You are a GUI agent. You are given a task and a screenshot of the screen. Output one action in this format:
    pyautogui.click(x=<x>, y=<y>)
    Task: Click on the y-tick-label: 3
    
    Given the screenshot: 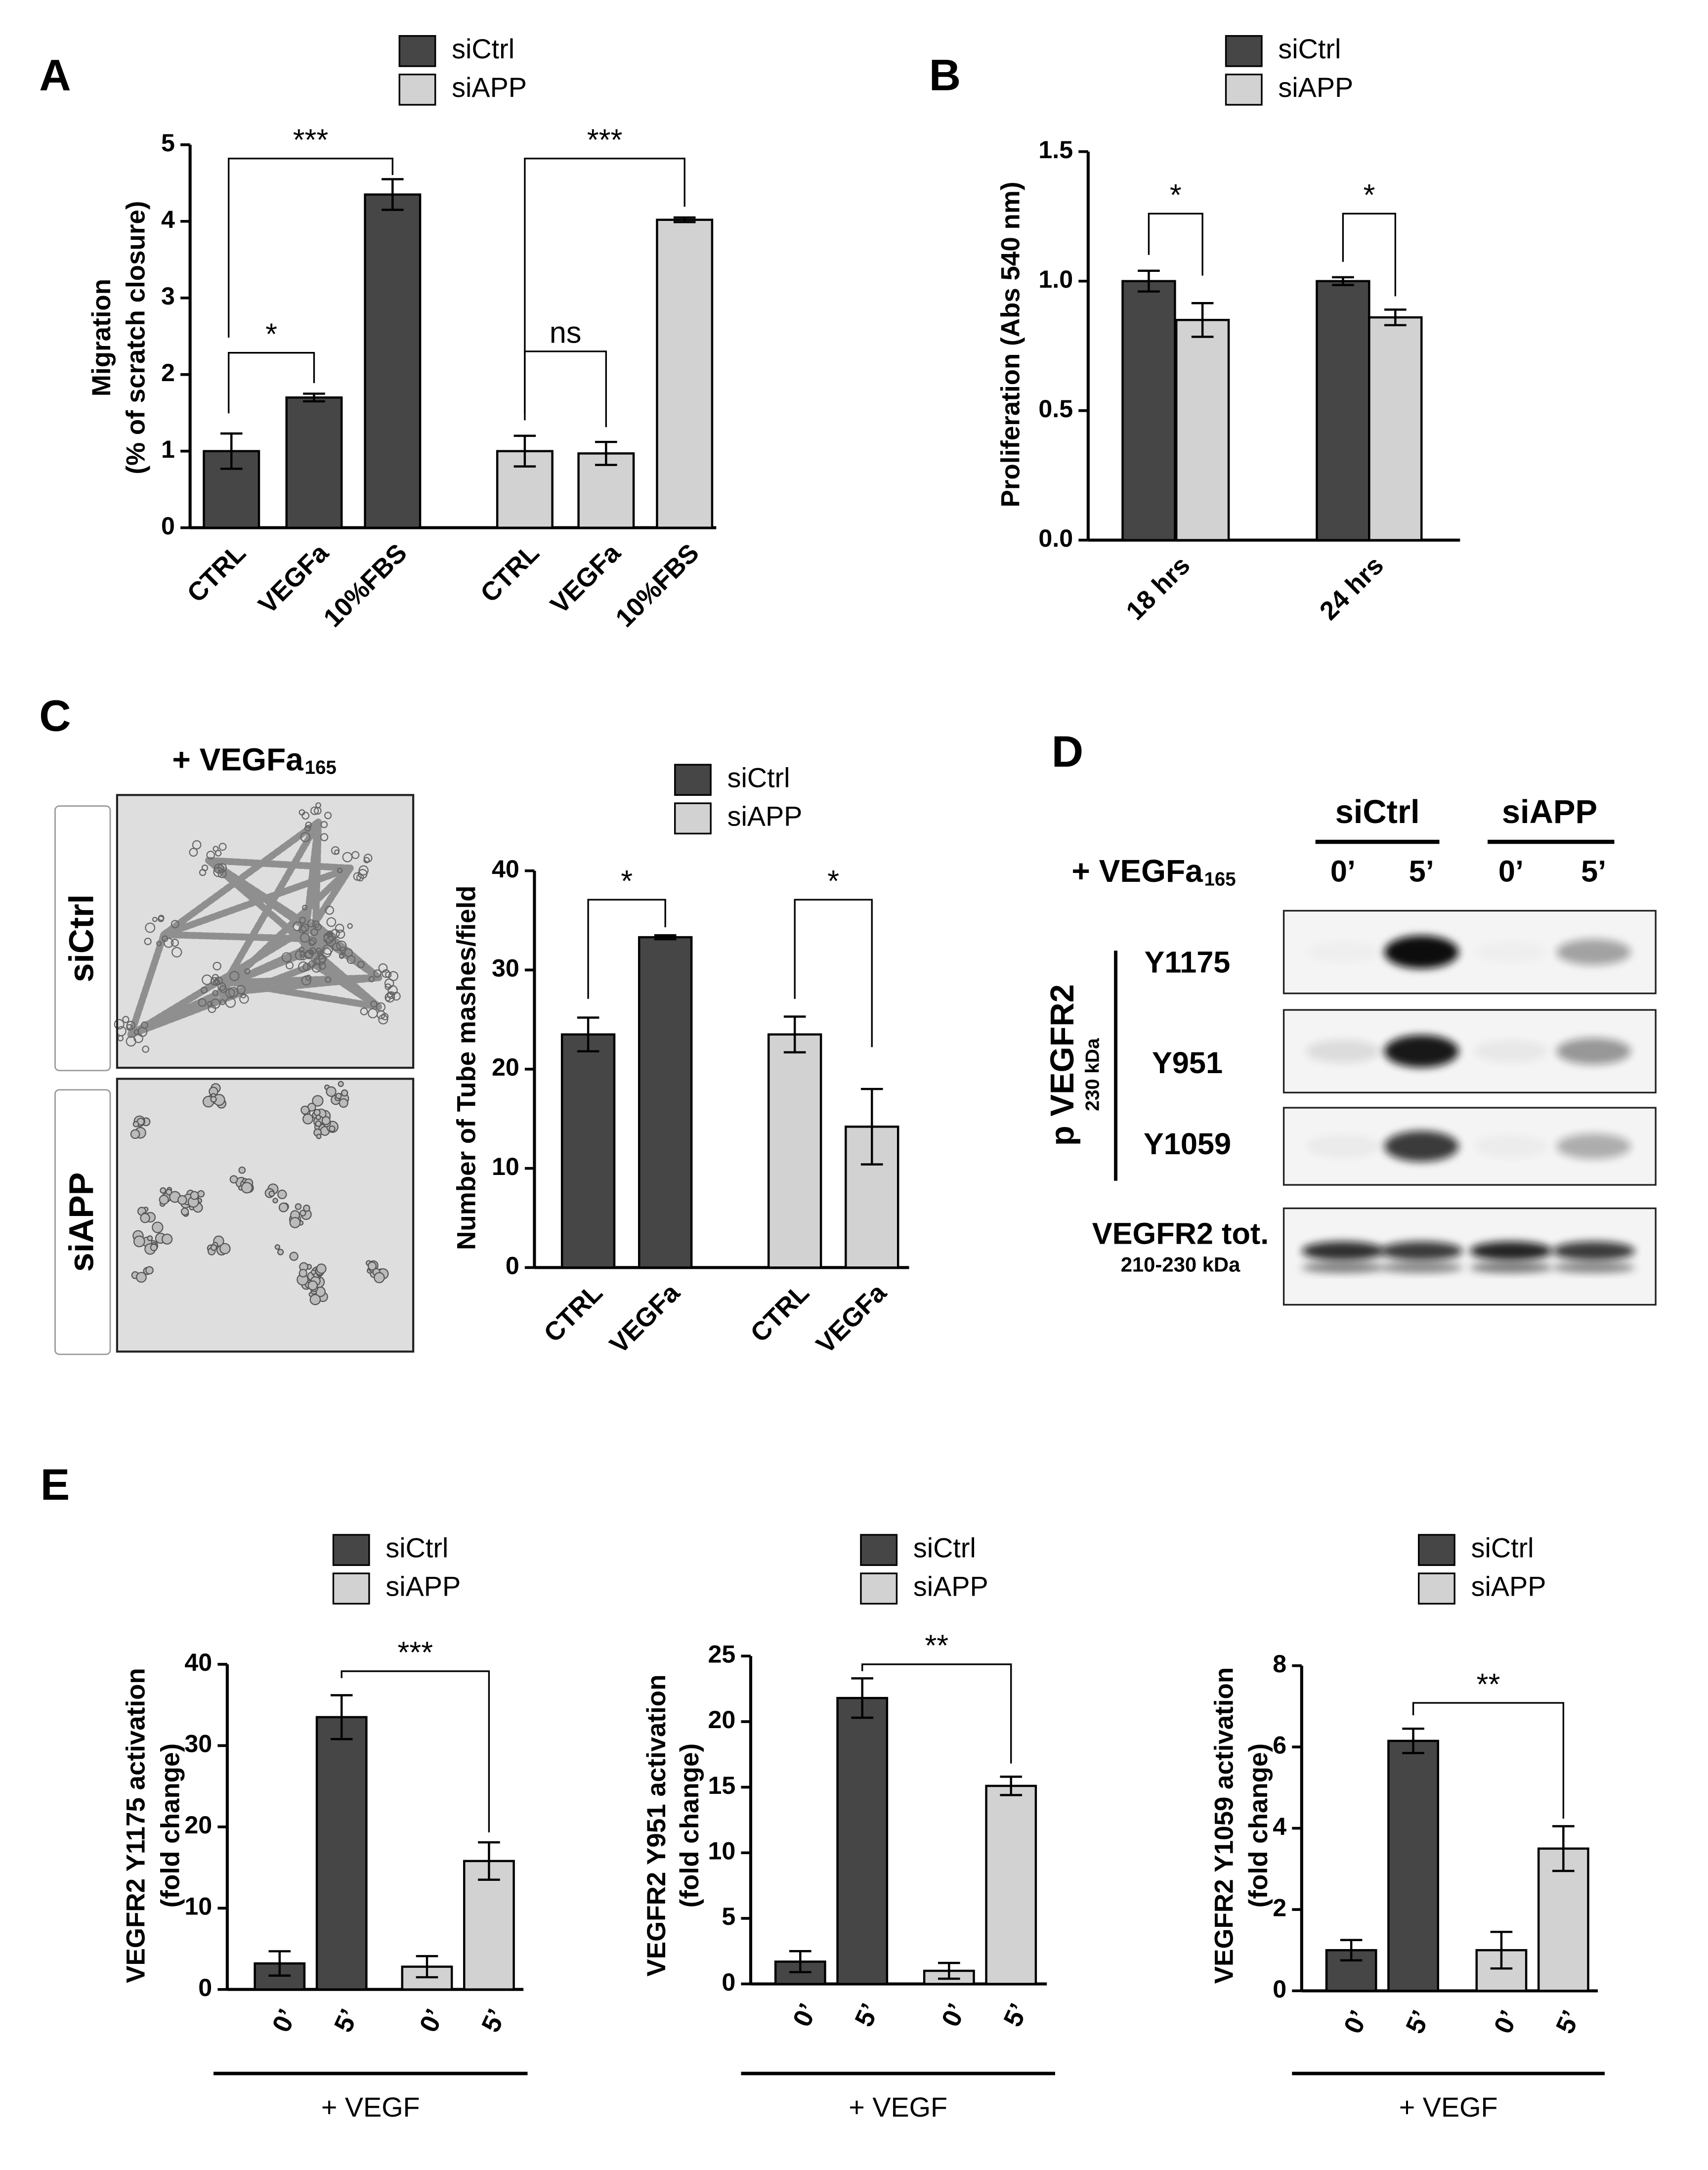 What is the action you would take?
    pyautogui.click(x=168, y=296)
    